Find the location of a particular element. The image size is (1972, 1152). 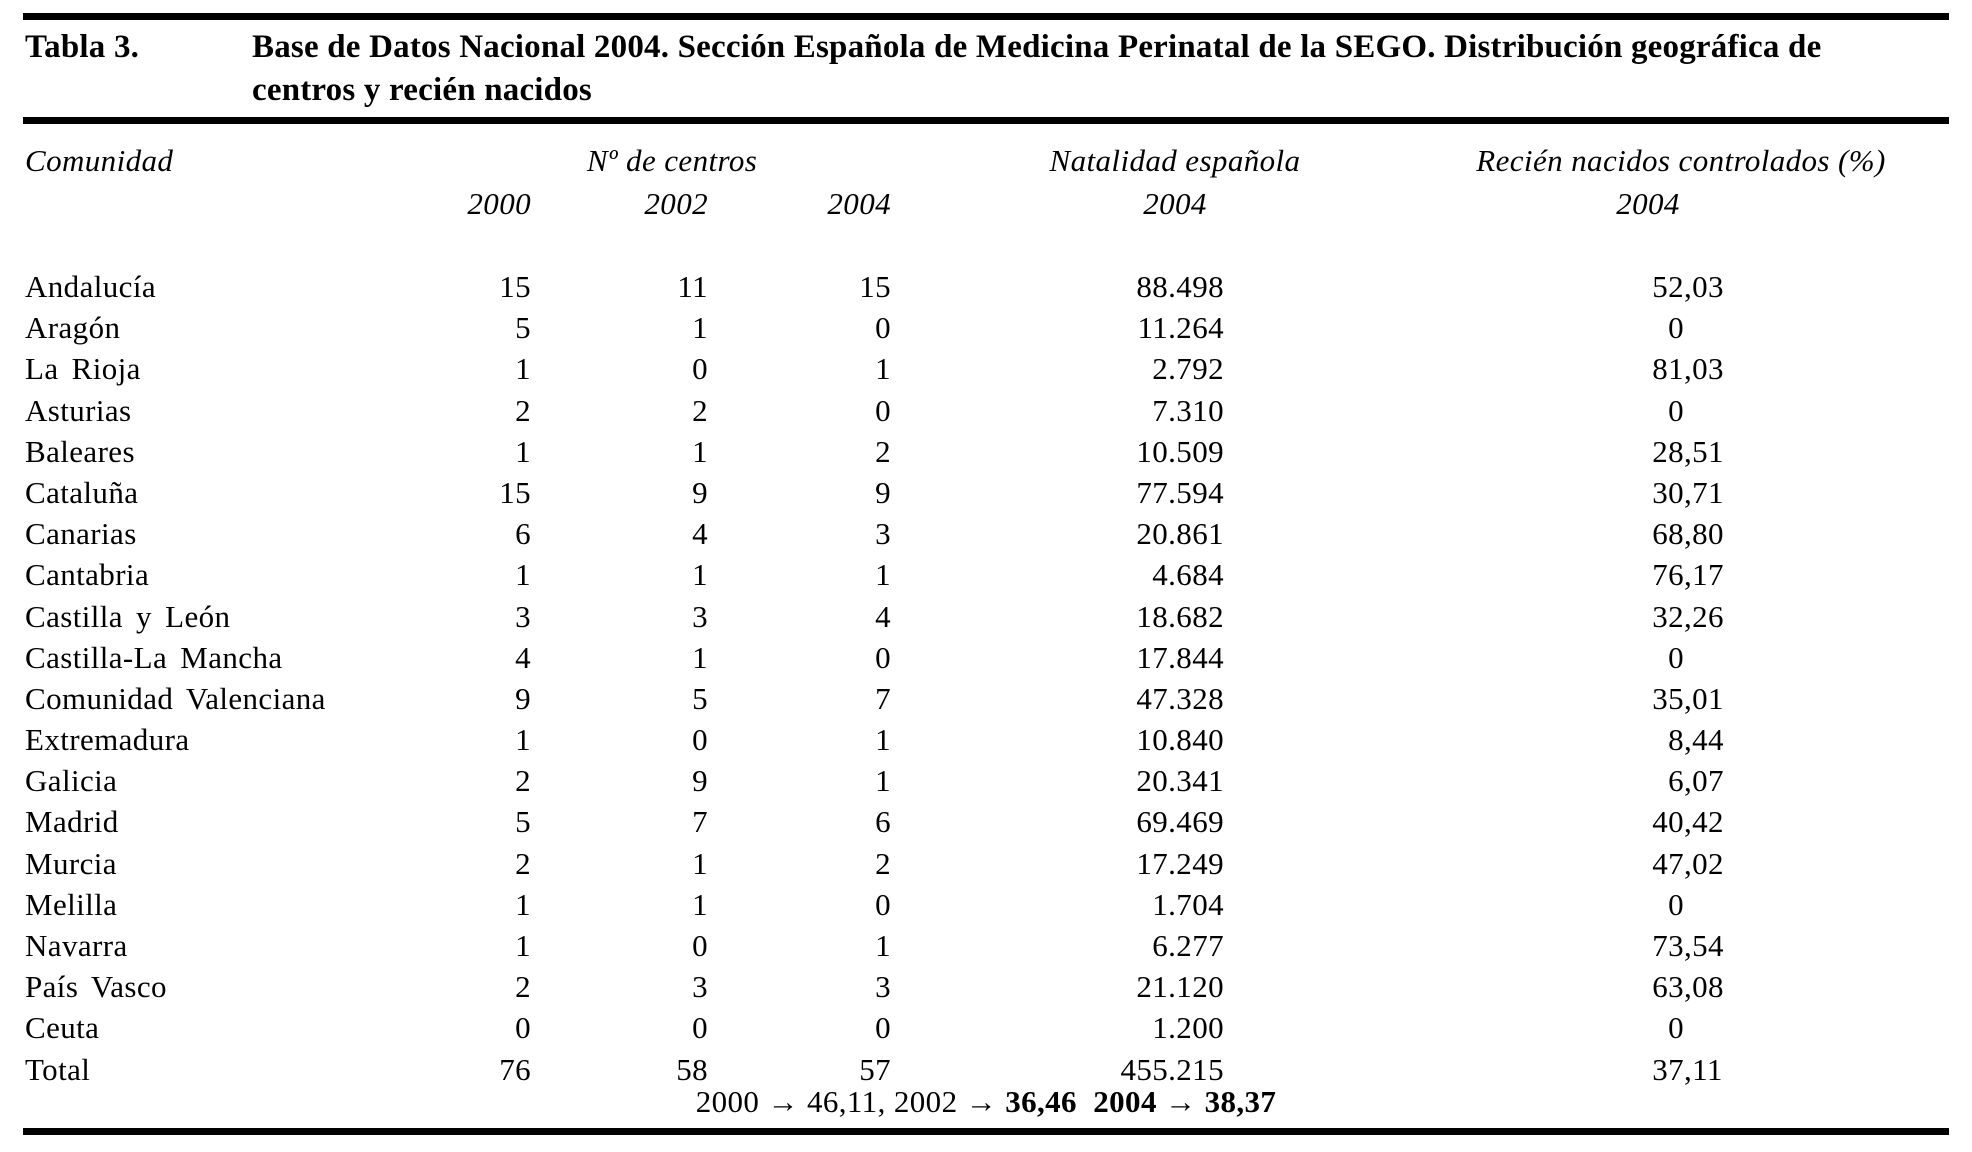

natality-2004-cell: 455.215 is located at coordinates (1172, 1069).